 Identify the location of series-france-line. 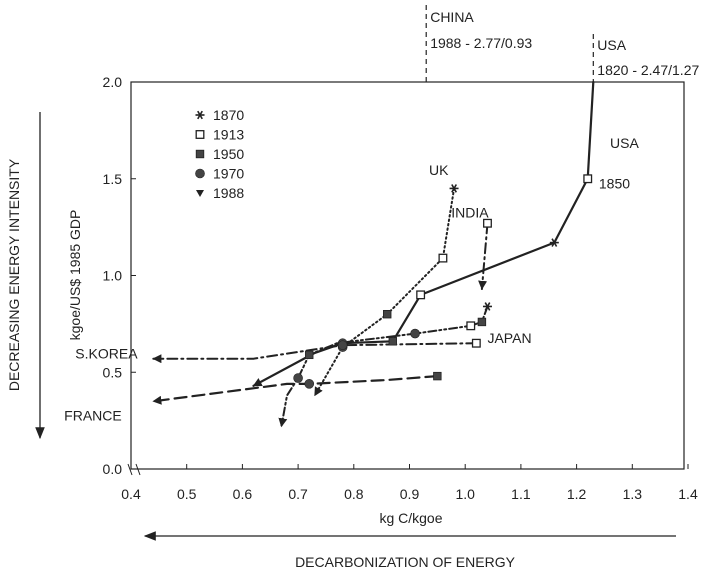
(295, 390).